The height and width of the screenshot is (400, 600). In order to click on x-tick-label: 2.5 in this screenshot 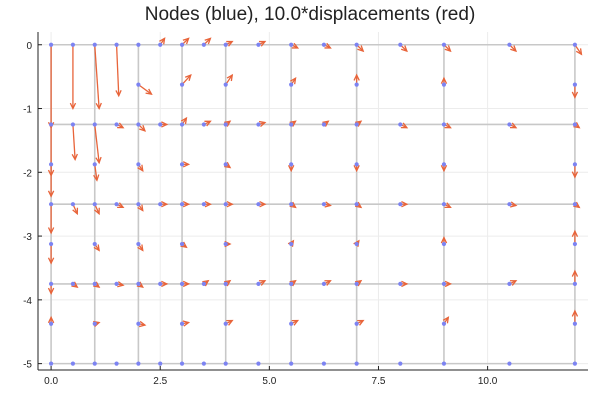, I will do `click(160, 381)`.